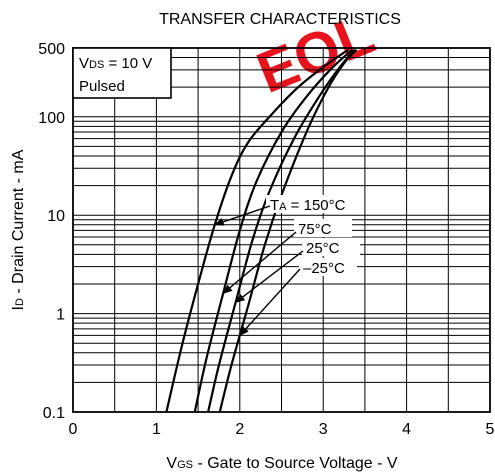  What do you see at coordinates (51, 49) in the screenshot?
I see `y-tick-label: 500` at bounding box center [51, 49].